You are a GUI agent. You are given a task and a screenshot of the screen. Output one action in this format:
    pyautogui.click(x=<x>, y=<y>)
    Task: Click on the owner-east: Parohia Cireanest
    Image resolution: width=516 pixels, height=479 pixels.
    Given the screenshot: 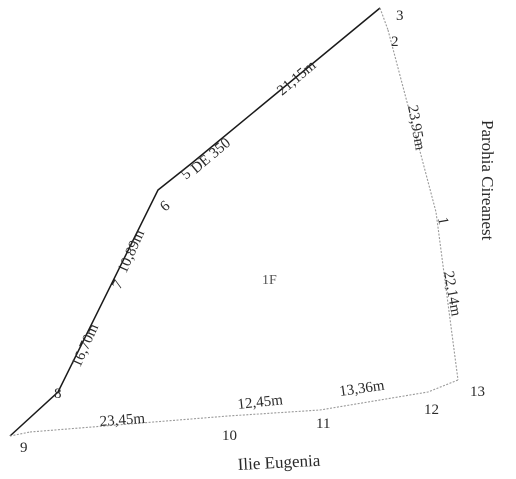 What is the action you would take?
    pyautogui.click(x=487, y=180)
    